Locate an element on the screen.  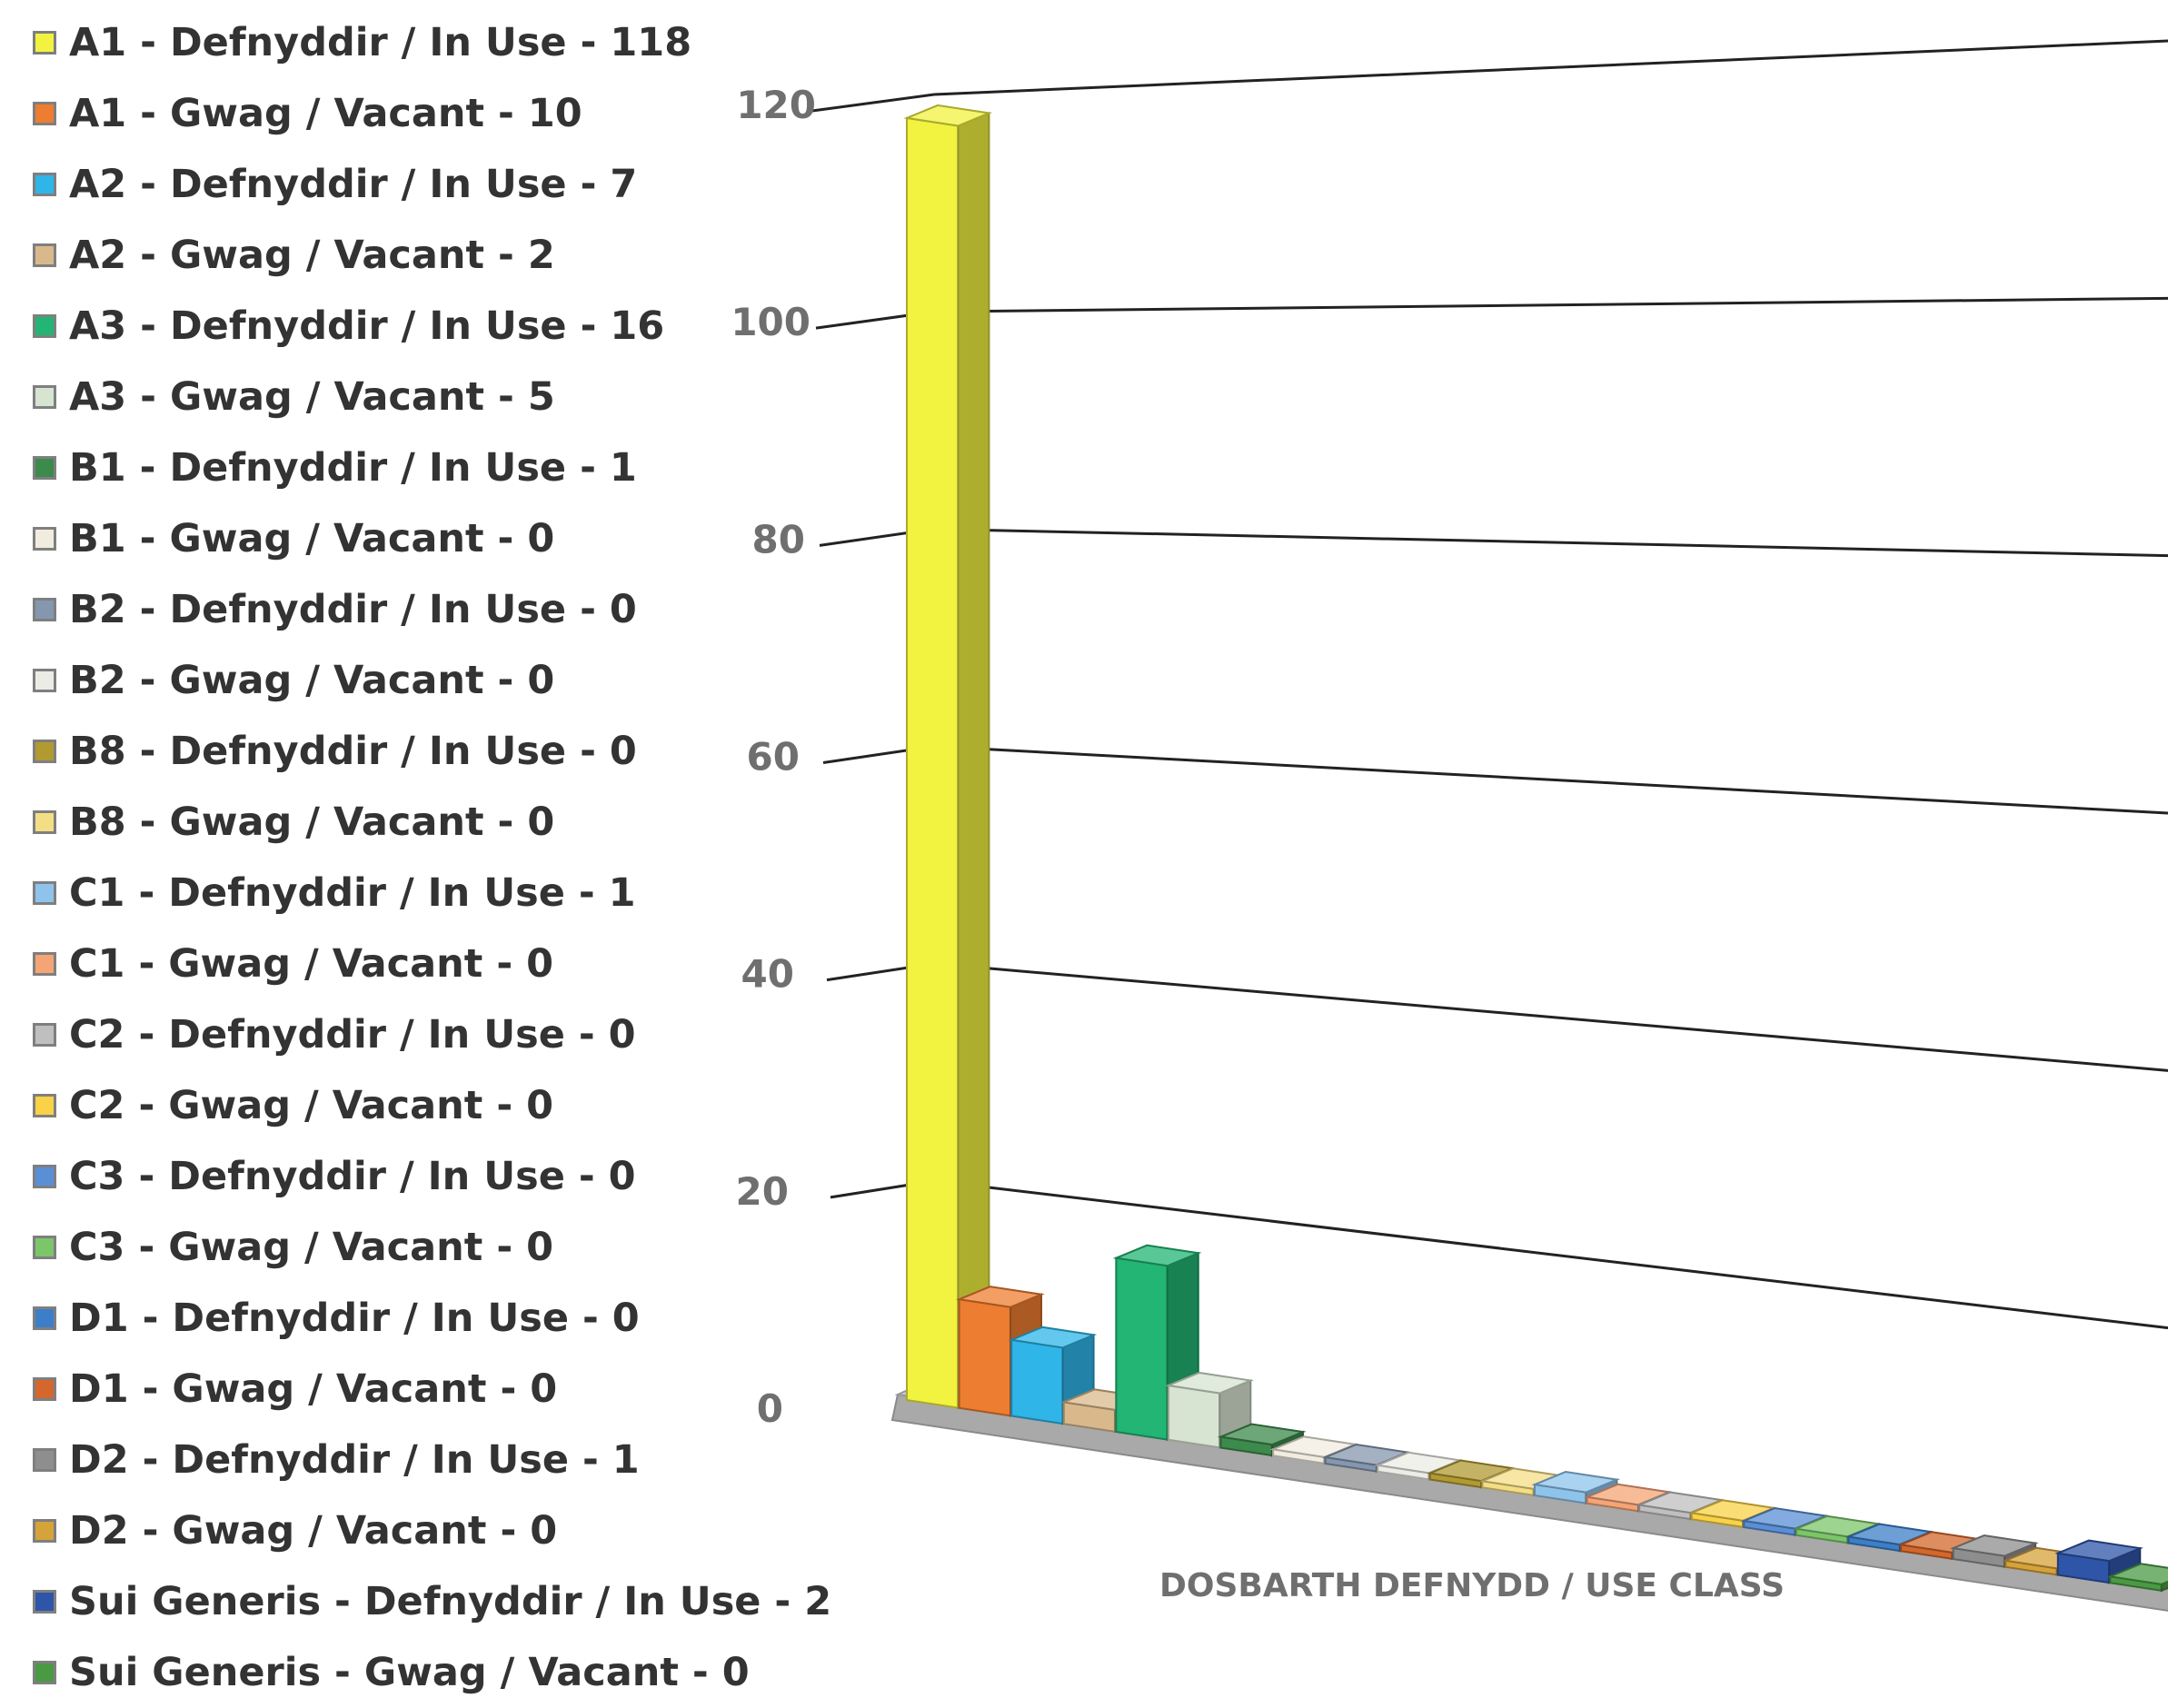
legend-label: C2 - Defnyddir / In Use - 0 is located at coordinates (352, 1035).